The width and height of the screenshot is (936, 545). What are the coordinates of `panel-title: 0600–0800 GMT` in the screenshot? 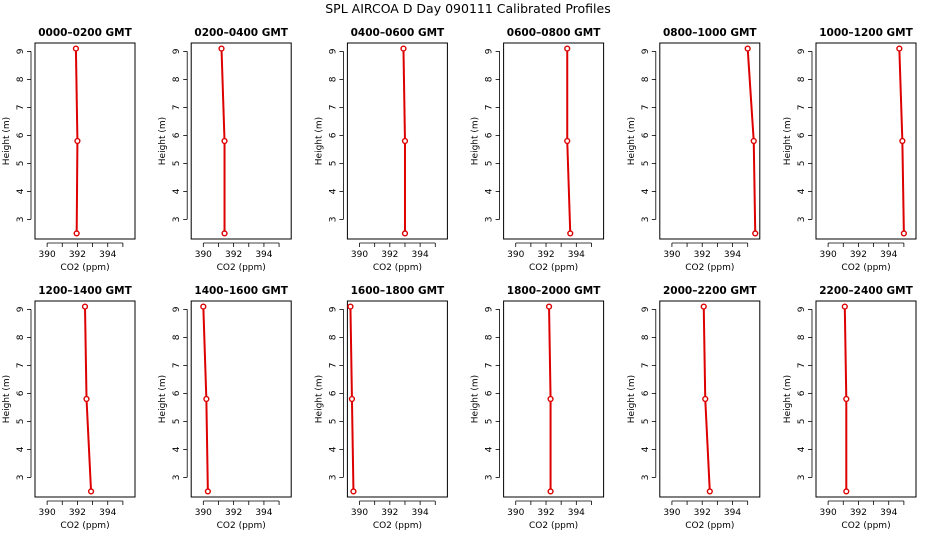 It's located at (554, 33).